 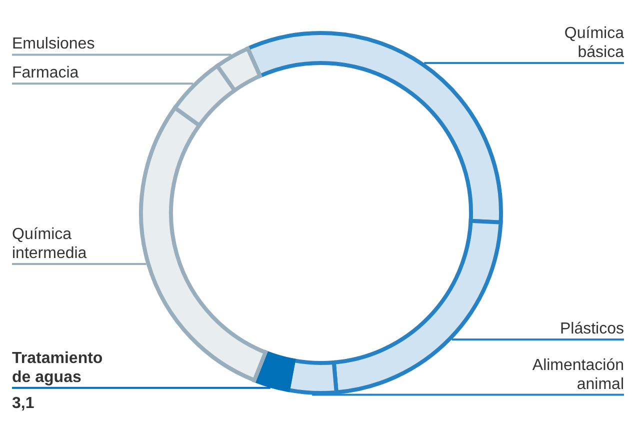 I want to click on slice-label: Química intermedia, so click(x=49, y=244).